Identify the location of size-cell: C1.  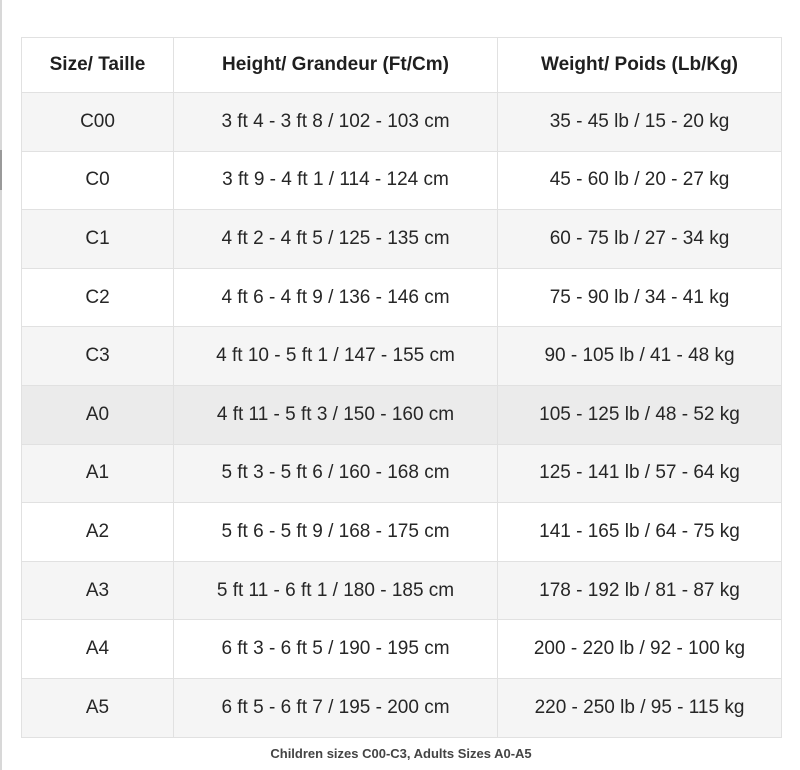
(97, 239).